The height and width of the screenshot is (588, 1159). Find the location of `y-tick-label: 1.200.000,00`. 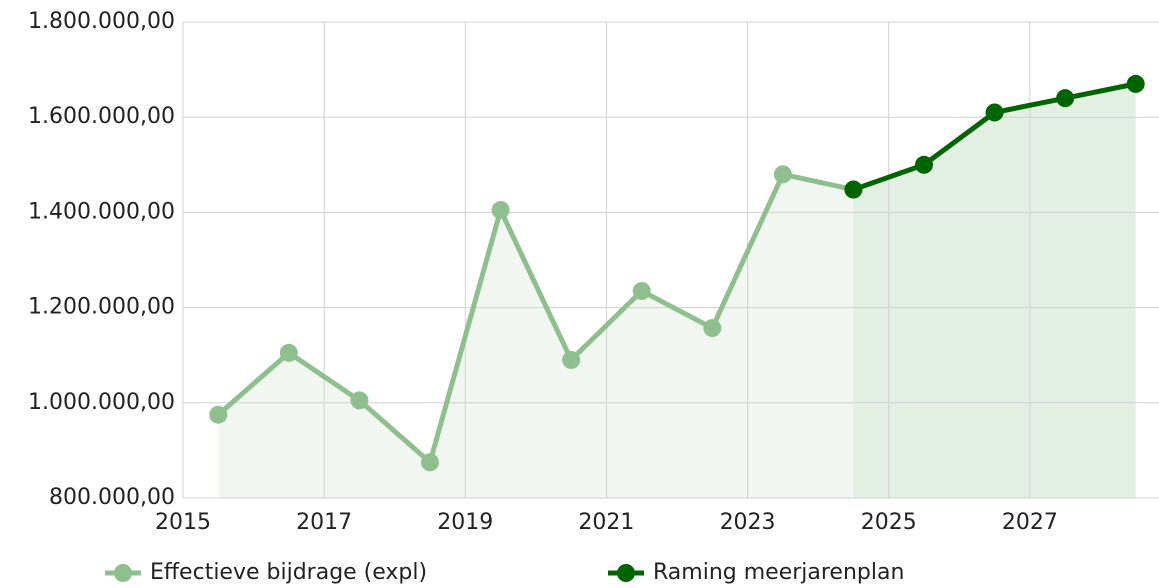

y-tick-label: 1.200.000,00 is located at coordinates (101, 307).